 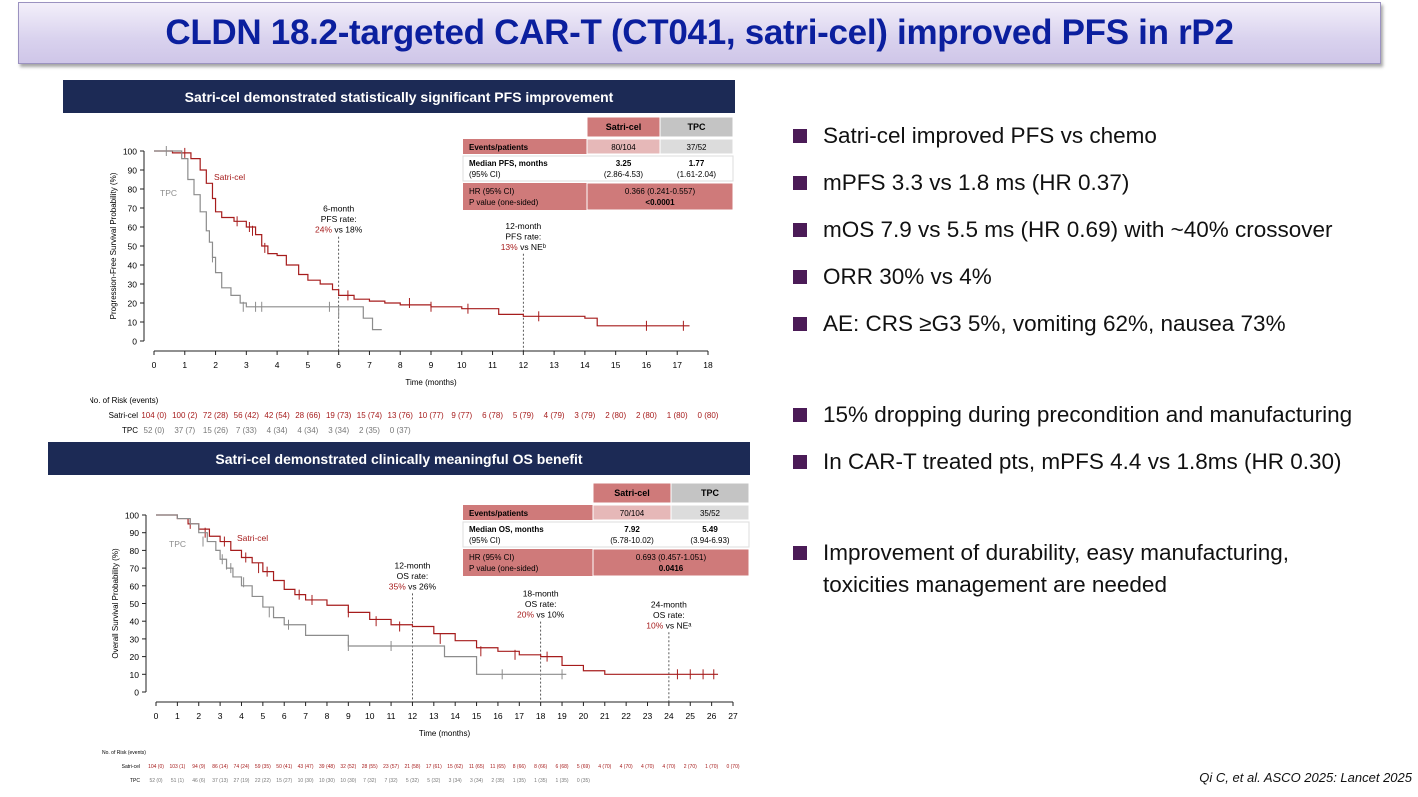 I want to click on tpc-rate: vs 10%, so click(x=549, y=615).